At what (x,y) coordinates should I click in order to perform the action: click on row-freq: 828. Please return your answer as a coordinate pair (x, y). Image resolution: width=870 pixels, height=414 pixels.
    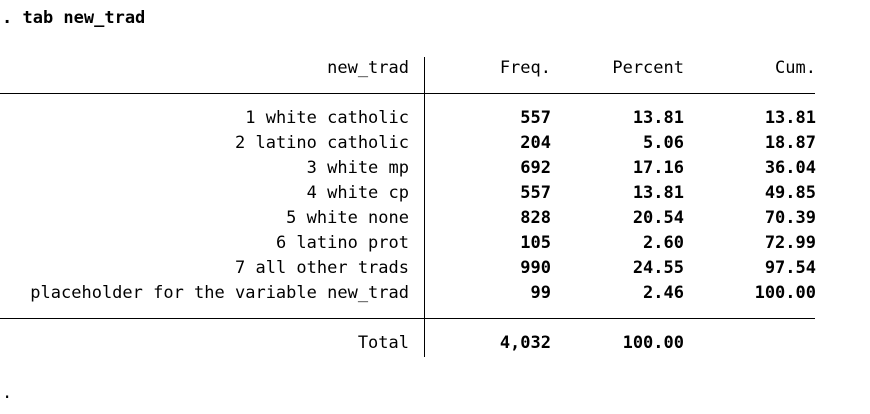
    Looking at the image, I should click on (535, 218).